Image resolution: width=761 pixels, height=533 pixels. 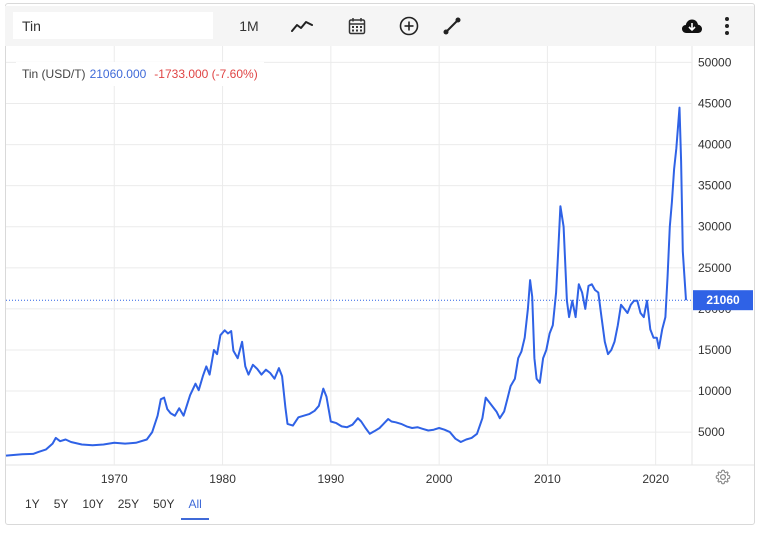 I want to click on y-tick-label: 40000, so click(x=715, y=145).